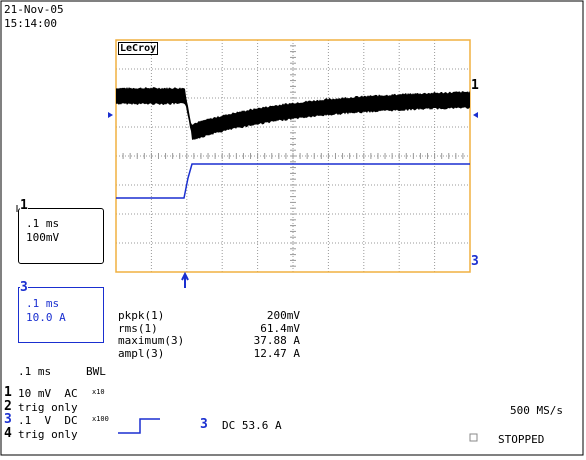  What do you see at coordinates (141, 353) in the screenshot?
I see `measurement-name: ampl(3)` at bounding box center [141, 353].